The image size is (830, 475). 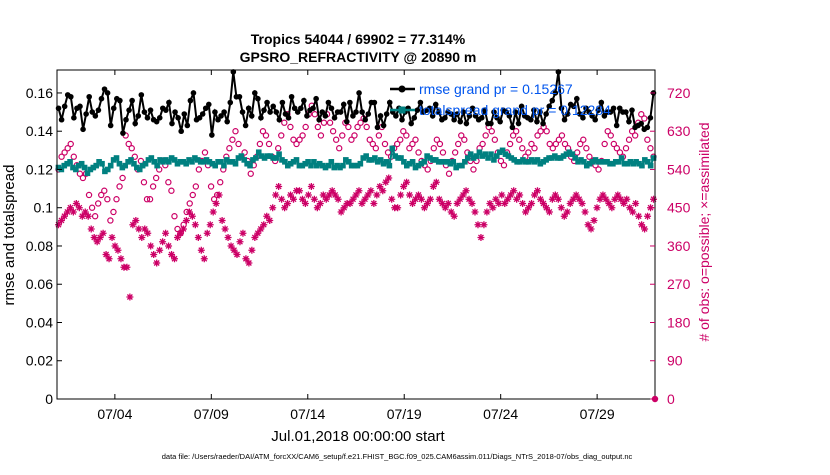 What do you see at coordinates (39, 322) in the screenshot?
I see `y-left-tick-label: 0.04` at bounding box center [39, 322].